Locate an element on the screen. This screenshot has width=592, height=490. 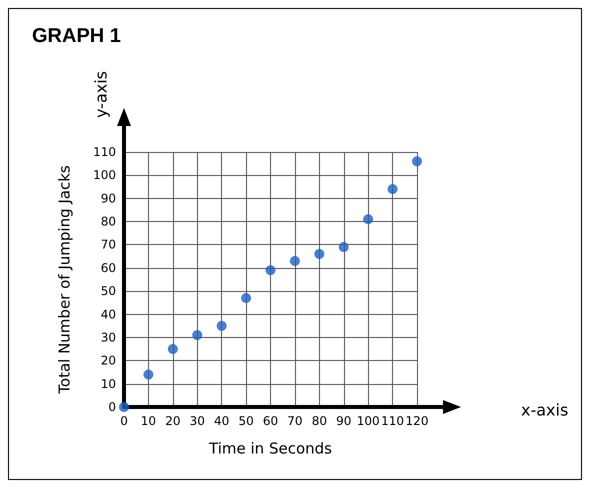
x-tick-label: 50 is located at coordinates (246, 421).